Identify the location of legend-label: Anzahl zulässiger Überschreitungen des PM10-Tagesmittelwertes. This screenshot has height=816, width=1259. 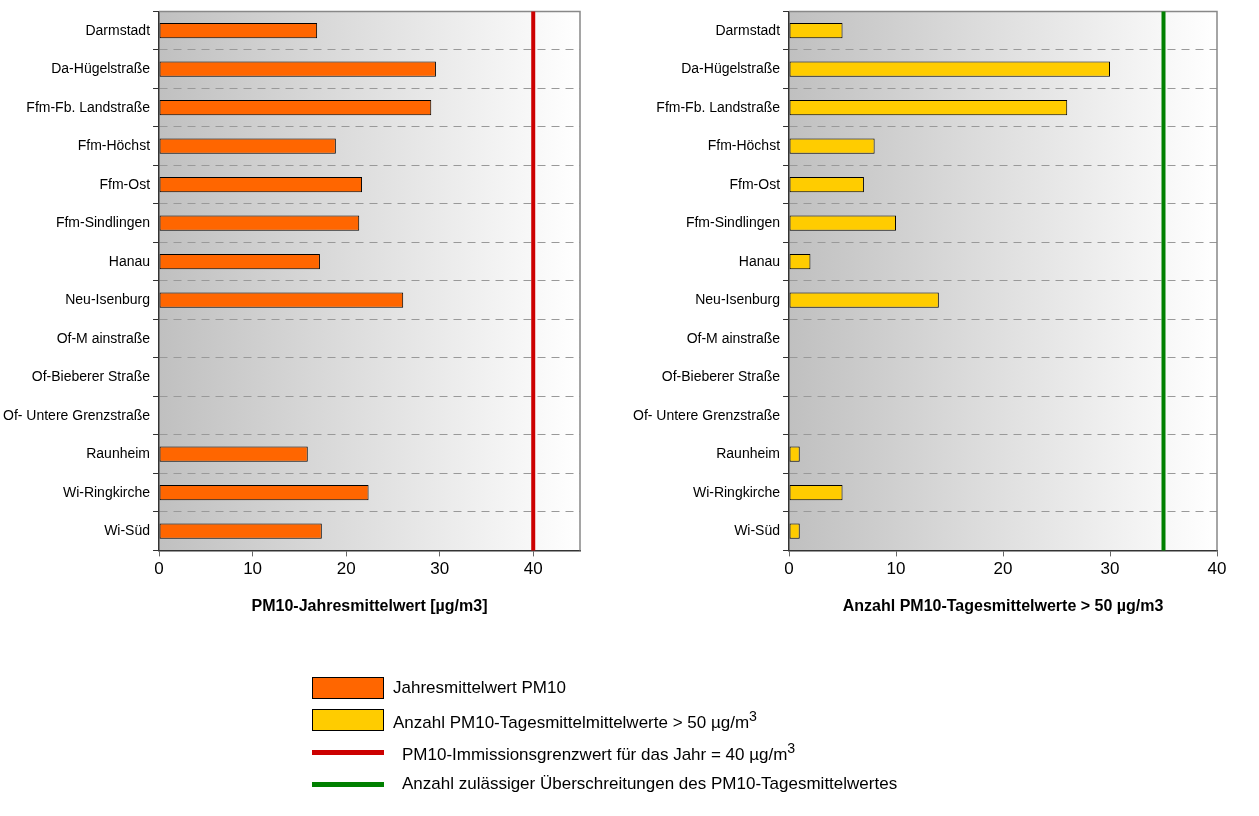
(650, 784).